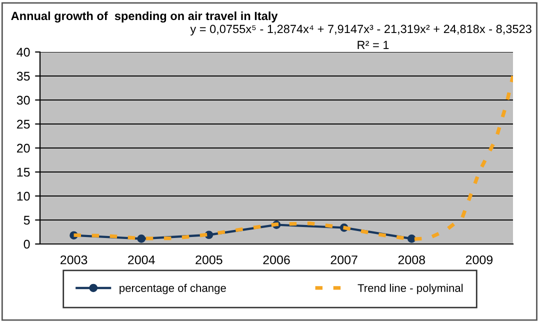  Describe the element at coordinates (479, 259) in the screenshot. I see `x-tick-label: 2009` at that location.